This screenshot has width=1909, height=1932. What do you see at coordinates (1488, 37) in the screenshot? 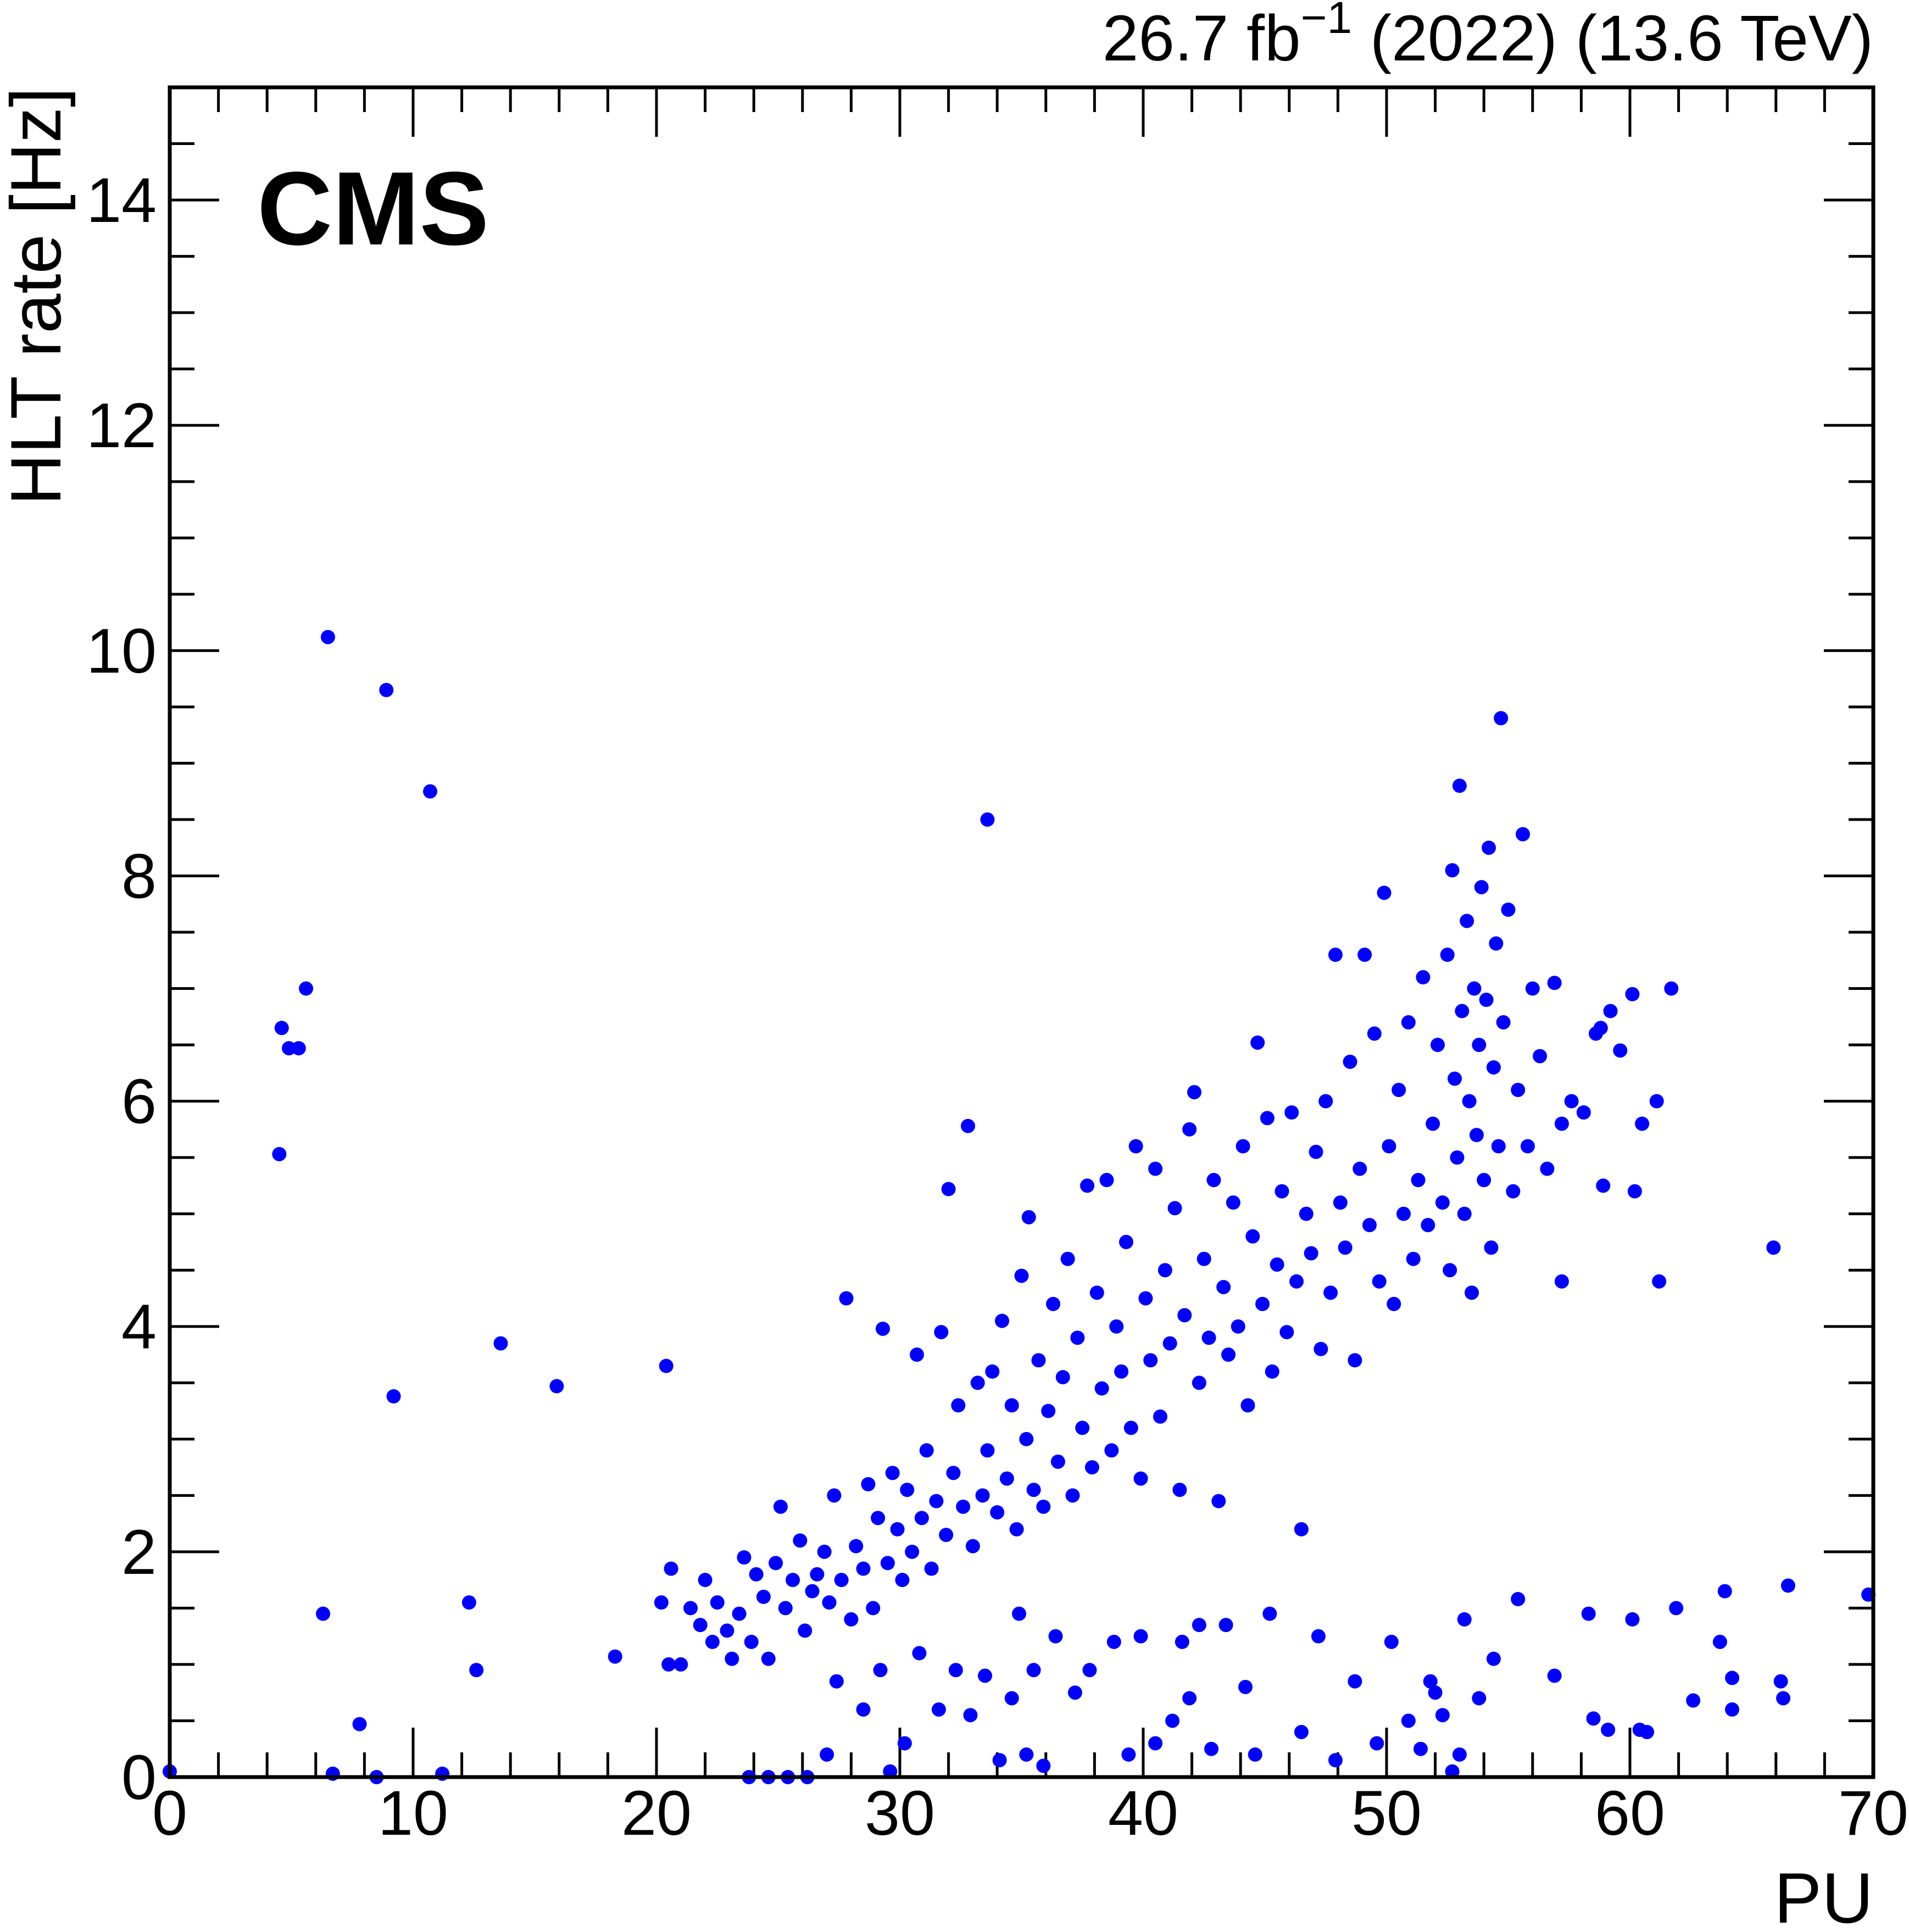
I see `lumi-label: 26.7 fb−1 (2022) (13.6 TeV)` at bounding box center [1488, 37].